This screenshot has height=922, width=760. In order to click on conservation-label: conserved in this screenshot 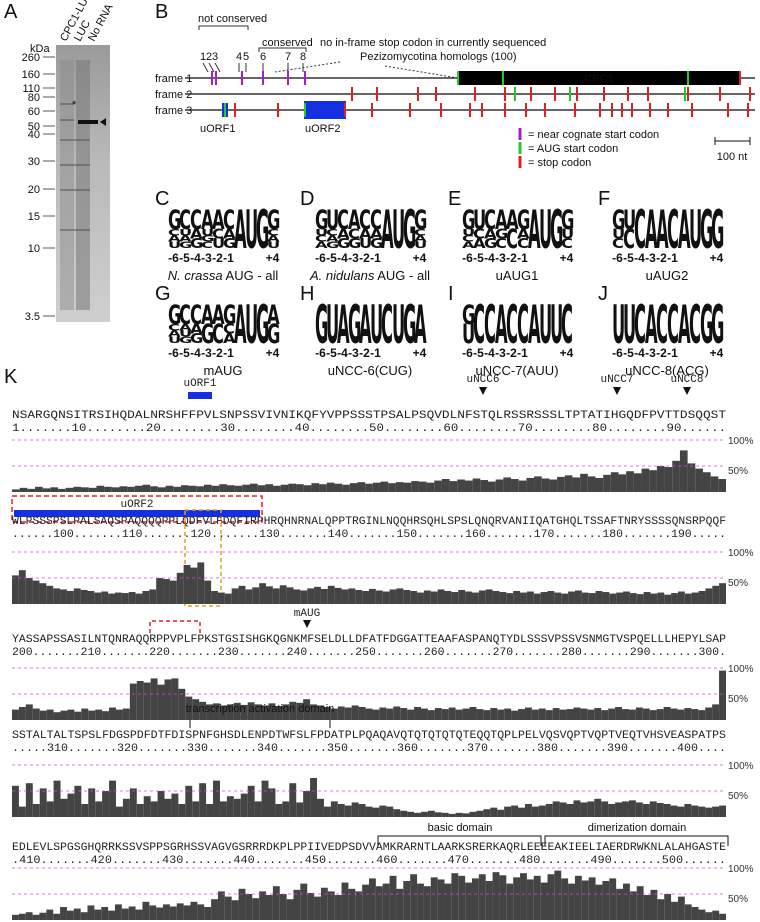, I will do `click(287, 43)`.